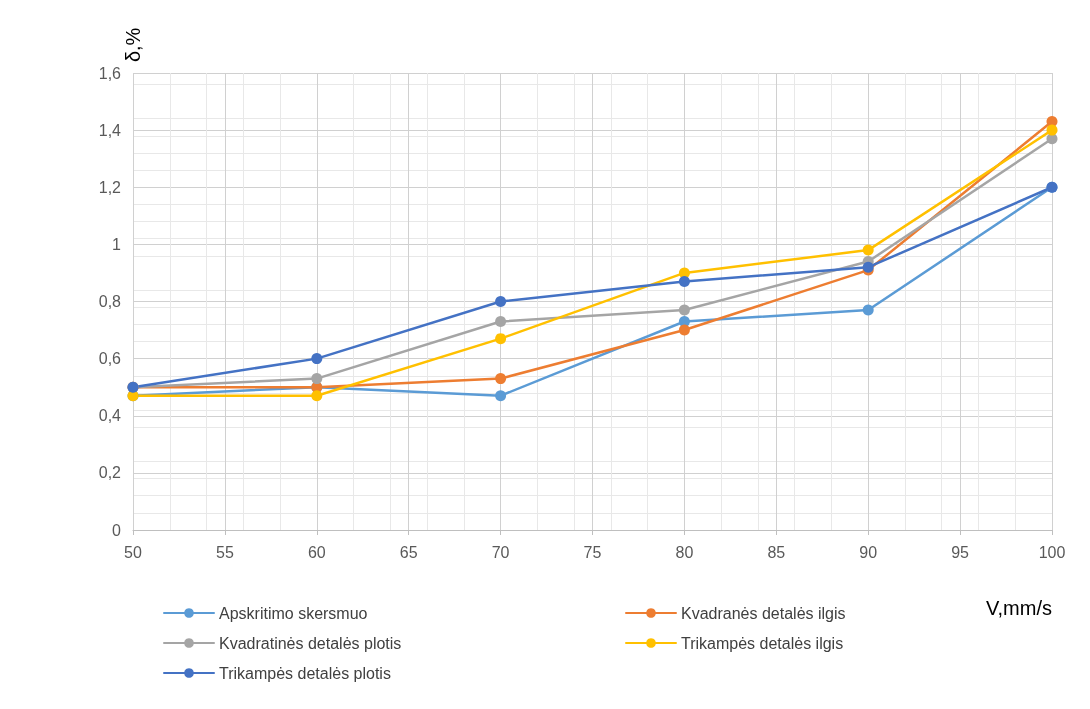  Describe the element at coordinates (763, 613) in the screenshot. I see `legend-label: Kvadranės detalės ilgis` at that location.